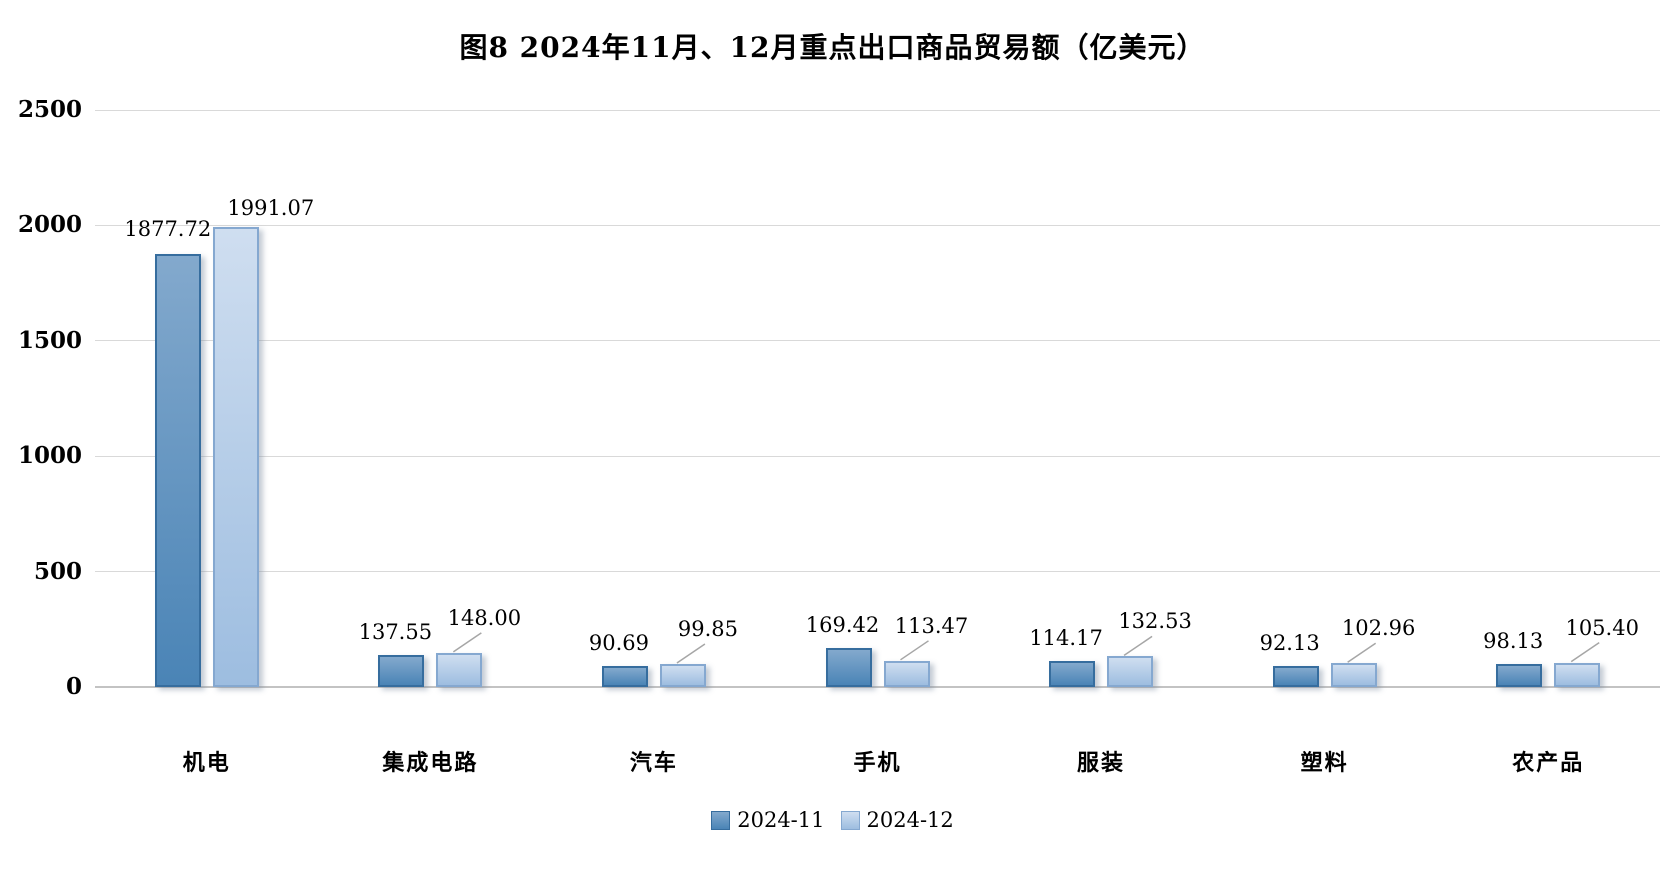  I want to click on bar-2024-11-集成电路, so click(401, 671).